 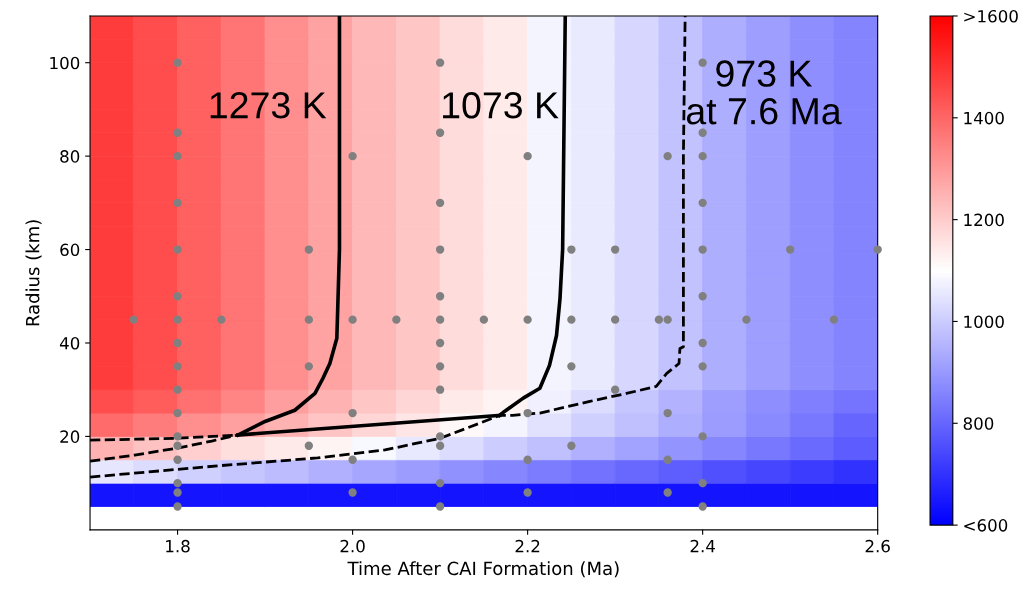 What do you see at coordinates (877, 546) in the screenshot?
I see `x-tick-label: 2.6` at bounding box center [877, 546].